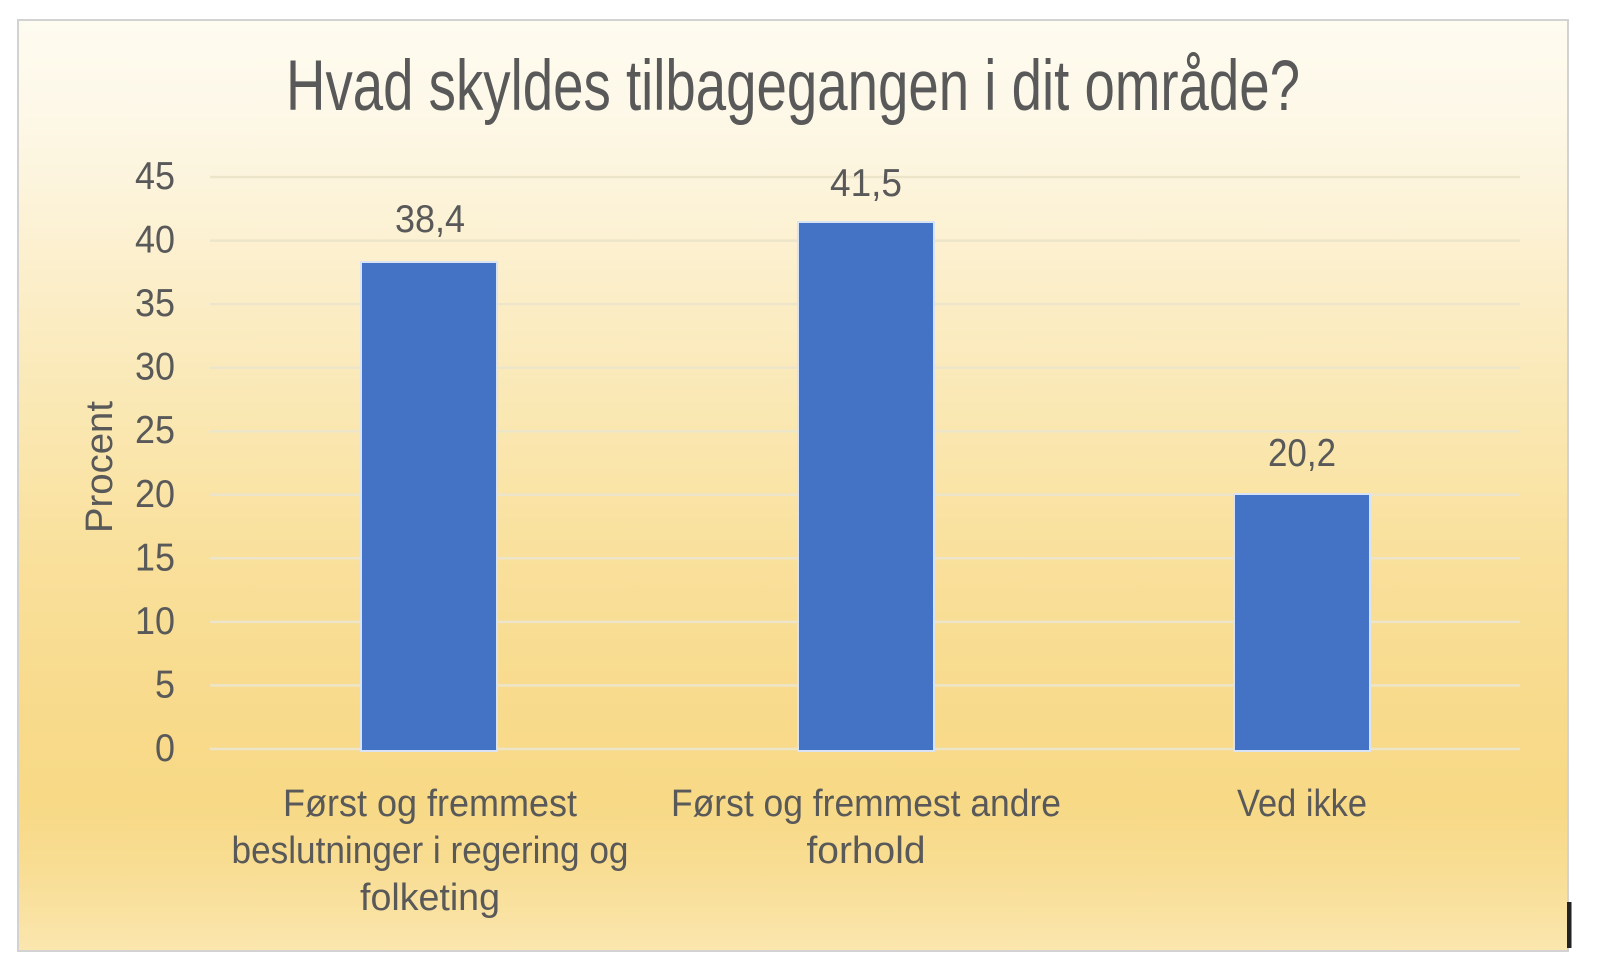 This screenshot has width=1600, height=976. What do you see at coordinates (430, 804) in the screenshot?
I see `svg-text: Først og fremmest` at bounding box center [430, 804].